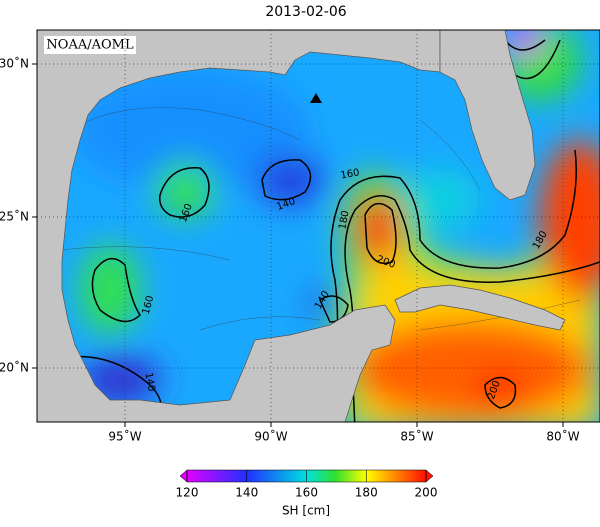 The height and width of the screenshot is (527, 600). What do you see at coordinates (305, 12) in the screenshot?
I see `title: 2013-02-06` at bounding box center [305, 12].